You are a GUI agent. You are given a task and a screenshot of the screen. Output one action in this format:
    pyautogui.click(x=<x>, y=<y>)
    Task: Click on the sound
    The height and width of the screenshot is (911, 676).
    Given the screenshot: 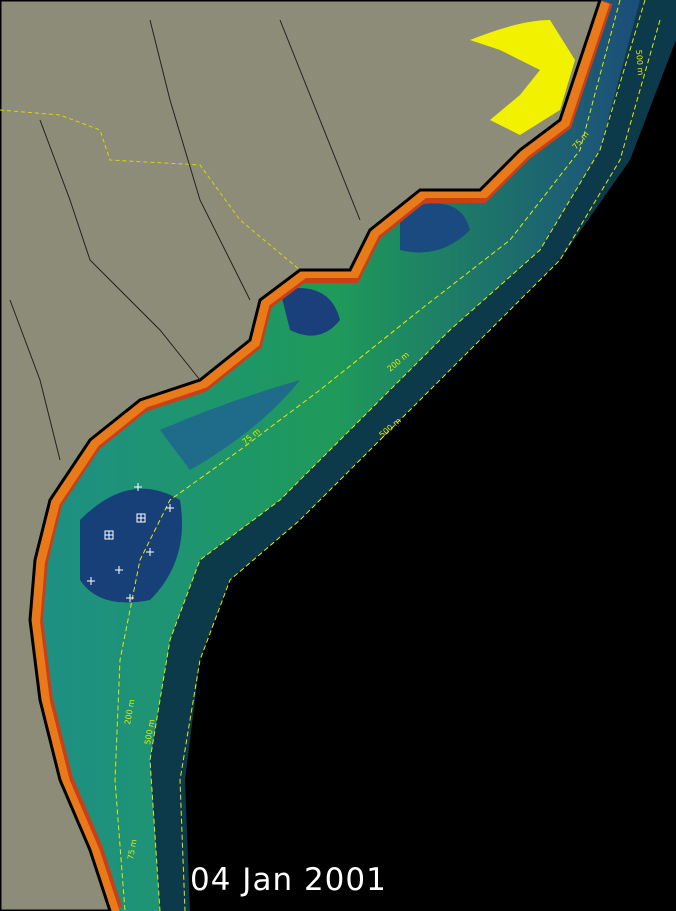 What is the action you would take?
    pyautogui.click(x=522, y=77)
    